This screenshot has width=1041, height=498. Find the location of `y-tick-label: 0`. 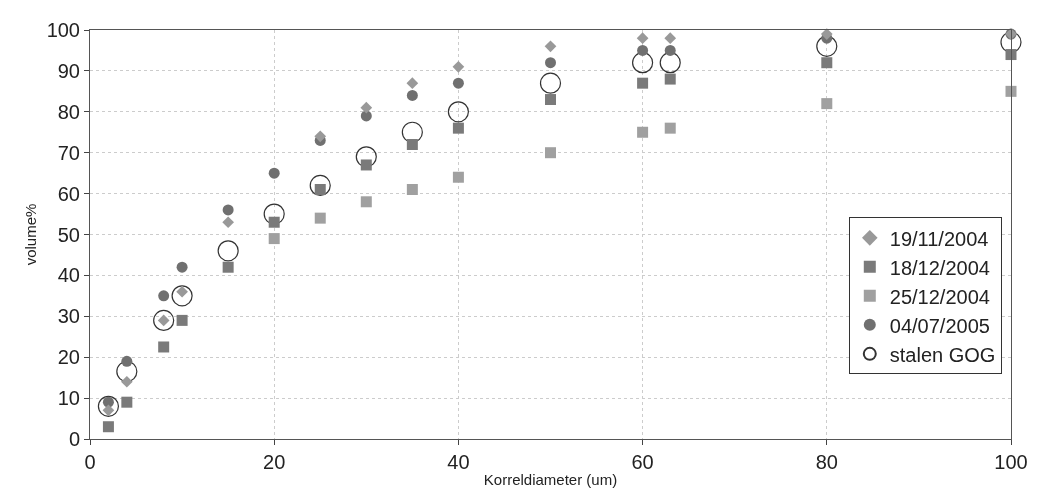

y-tick-label: 0 is located at coordinates (74, 439).